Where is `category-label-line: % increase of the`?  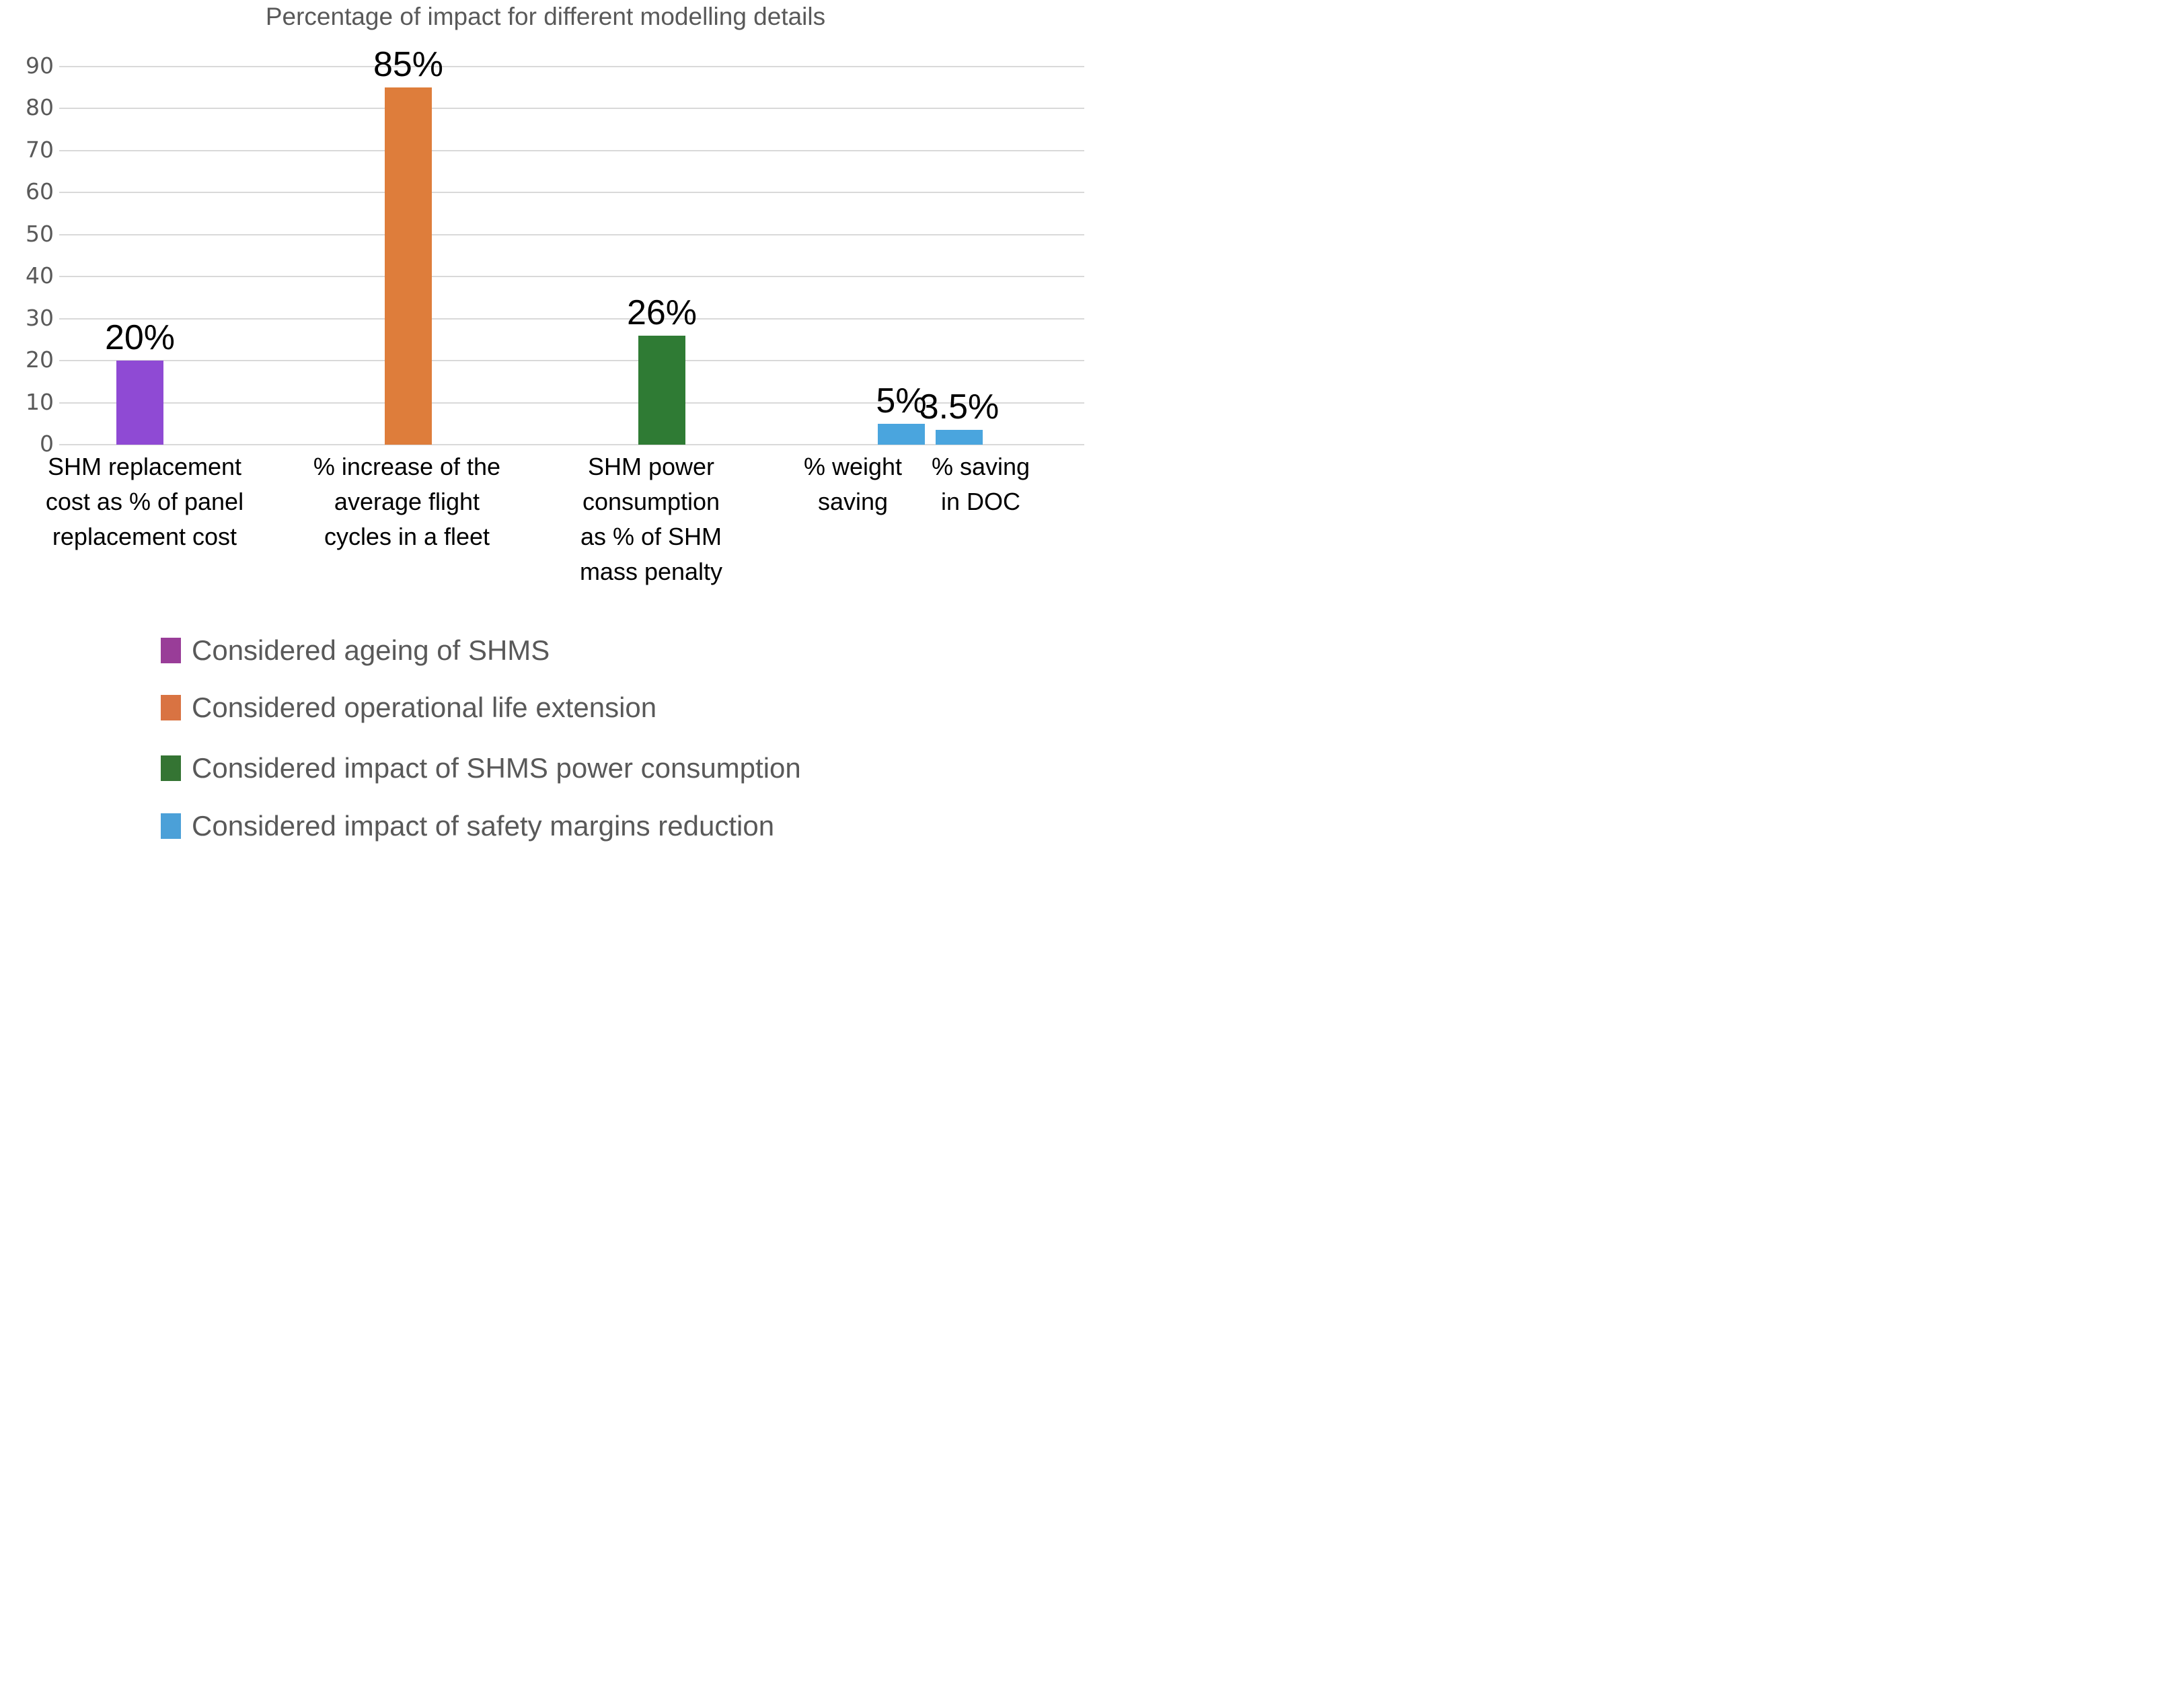 category-label-line: % increase of the is located at coordinates (407, 466).